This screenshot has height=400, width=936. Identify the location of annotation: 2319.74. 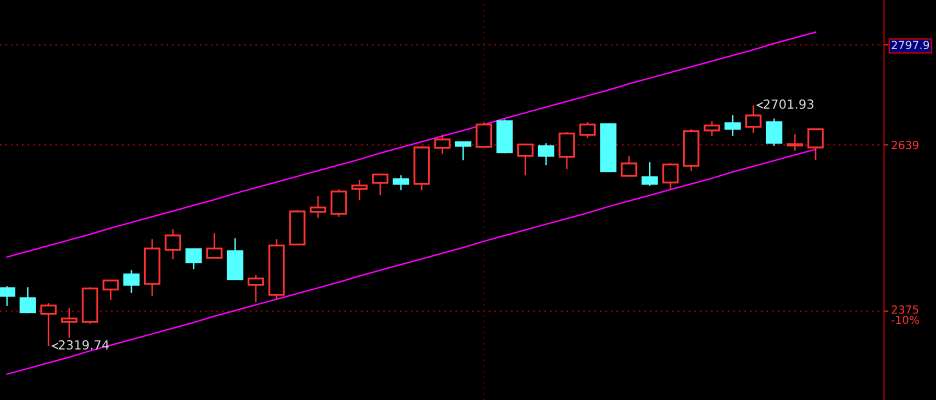
(83, 345).